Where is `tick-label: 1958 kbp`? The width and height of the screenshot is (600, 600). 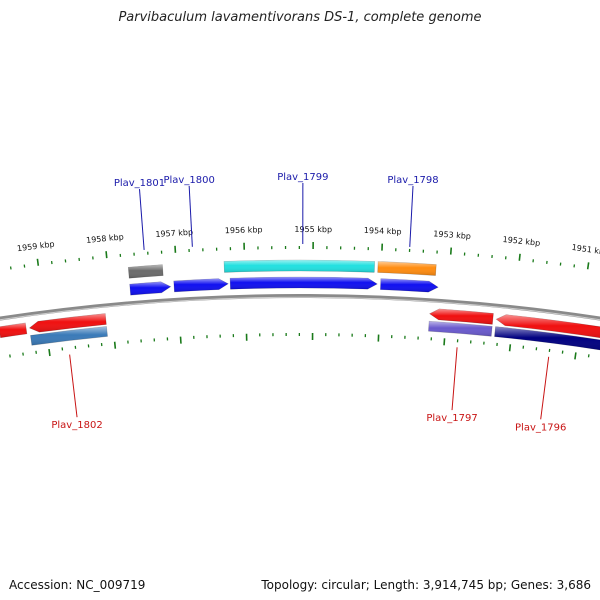
tick-label: 1958 kbp is located at coordinates (105, 238).